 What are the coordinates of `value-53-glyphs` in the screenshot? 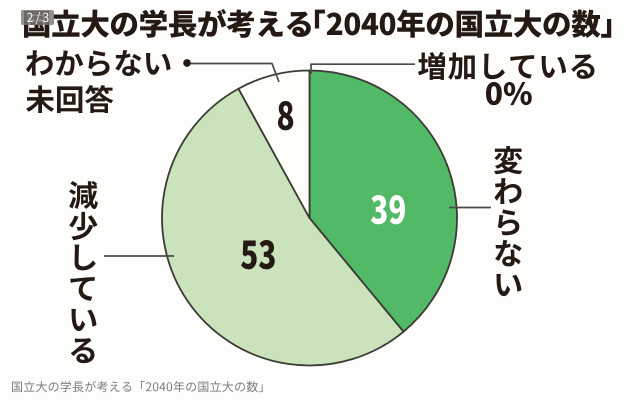 It's located at (257, 255).